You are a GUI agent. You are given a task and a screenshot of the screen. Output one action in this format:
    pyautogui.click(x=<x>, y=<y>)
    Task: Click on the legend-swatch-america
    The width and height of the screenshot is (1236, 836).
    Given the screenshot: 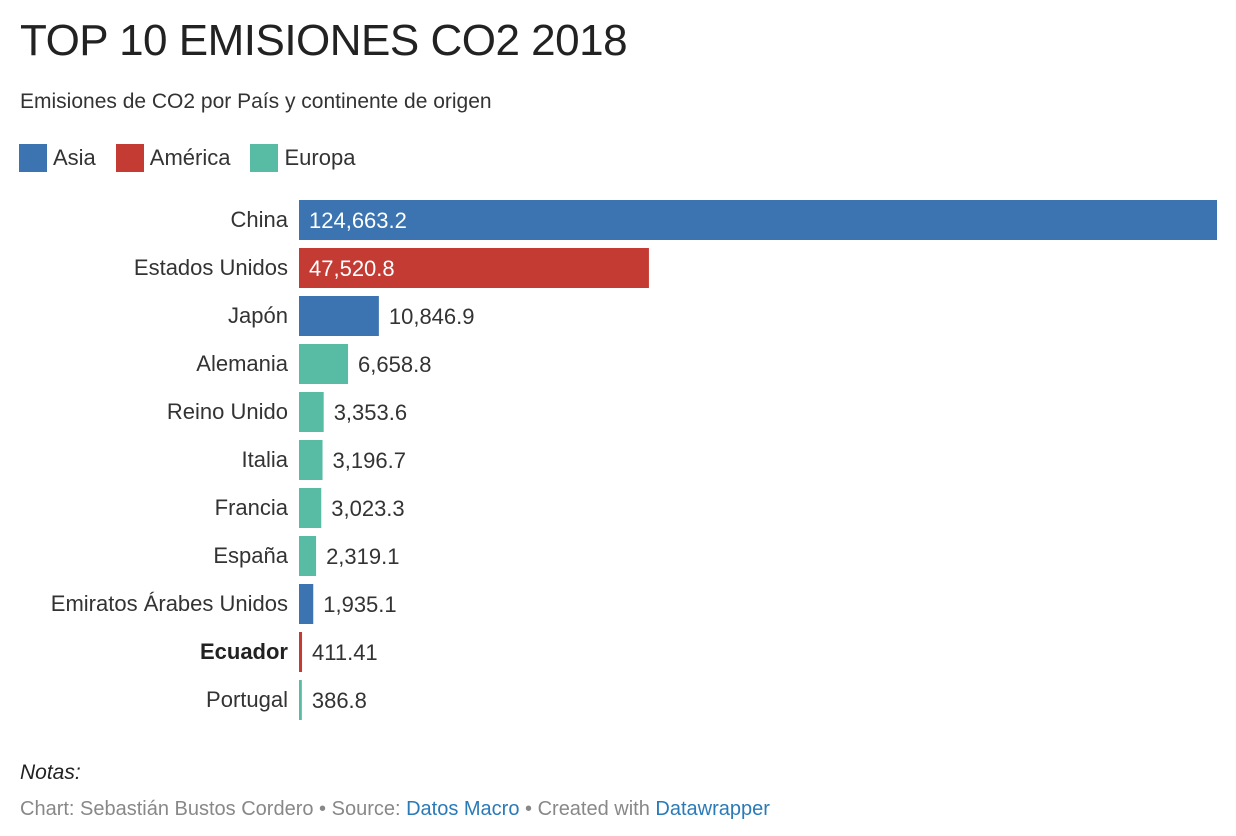 What is the action you would take?
    pyautogui.click(x=129, y=158)
    